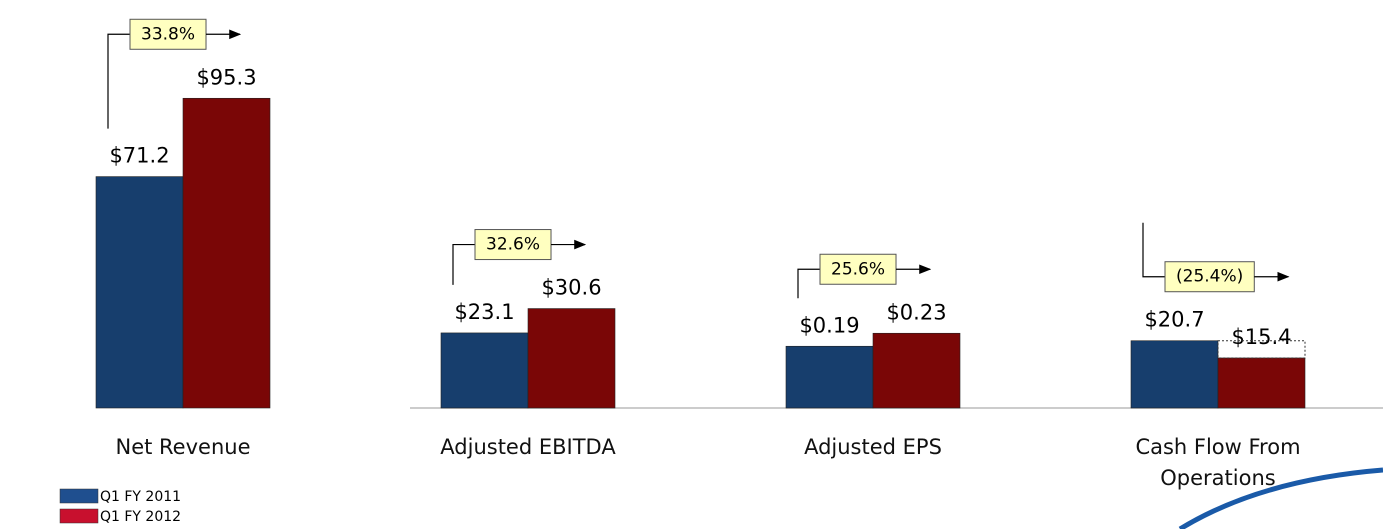 This screenshot has height=529, width=1383. I want to click on category-label: Cash Flow From Operations, so click(1218, 462).